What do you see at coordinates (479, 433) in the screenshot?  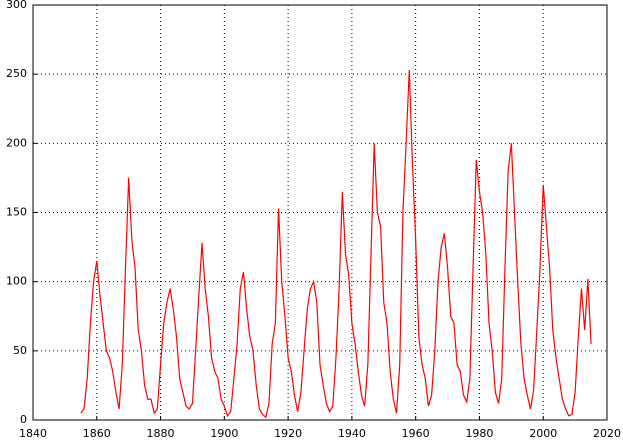 I see `x-tick-label: 1980` at bounding box center [479, 433].